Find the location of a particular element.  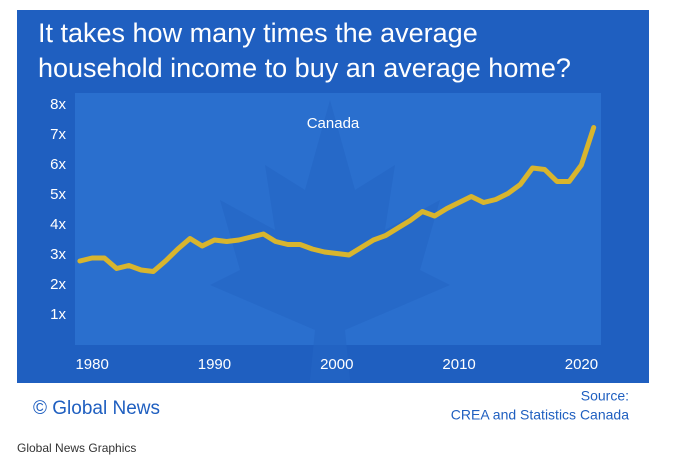

x-tick-label: 2000 is located at coordinates (336, 364).